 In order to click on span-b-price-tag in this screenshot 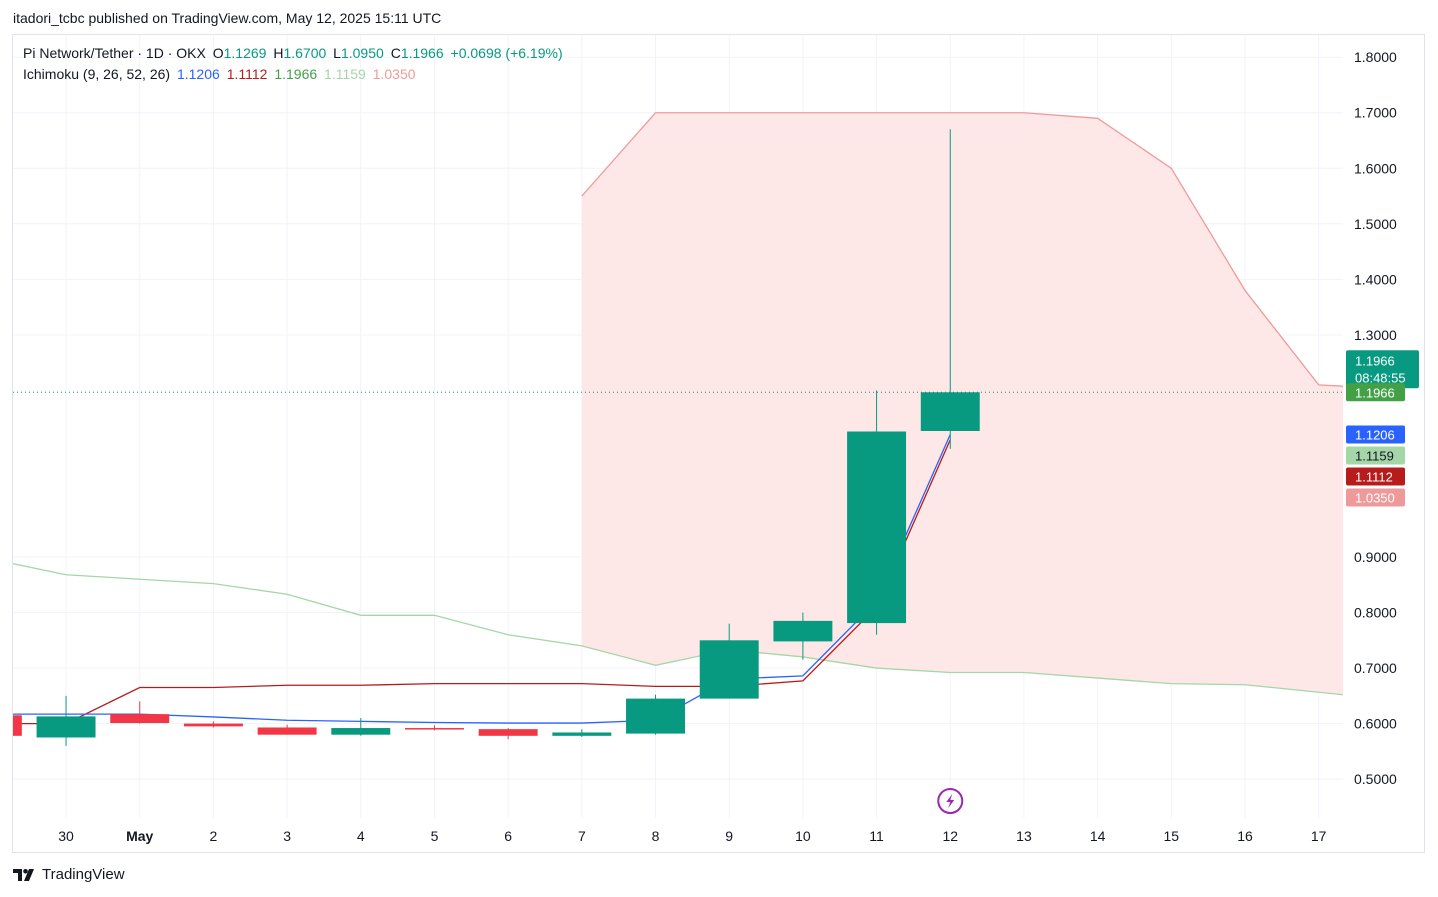, I will do `click(1375, 497)`.